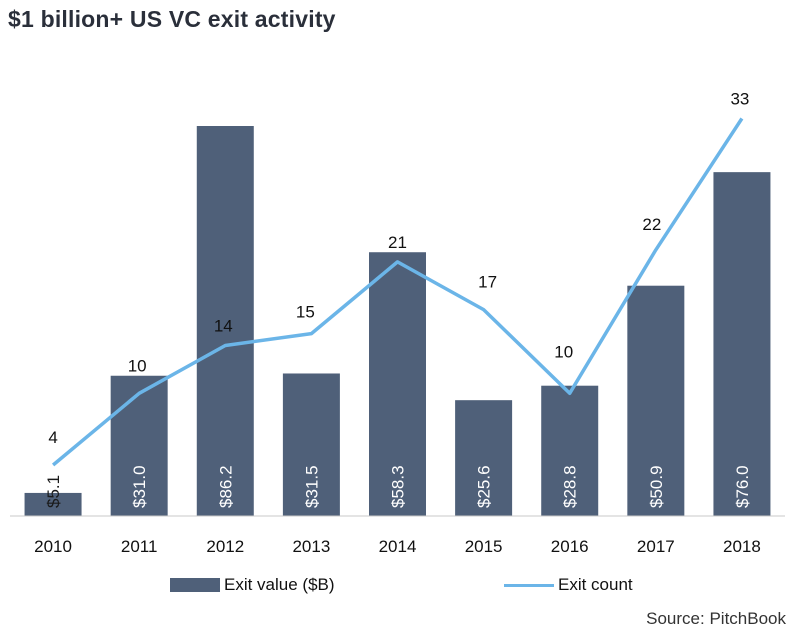 The width and height of the screenshot is (800, 639). What do you see at coordinates (716, 618) in the screenshot?
I see `source-note: Source: PitchBook` at bounding box center [716, 618].